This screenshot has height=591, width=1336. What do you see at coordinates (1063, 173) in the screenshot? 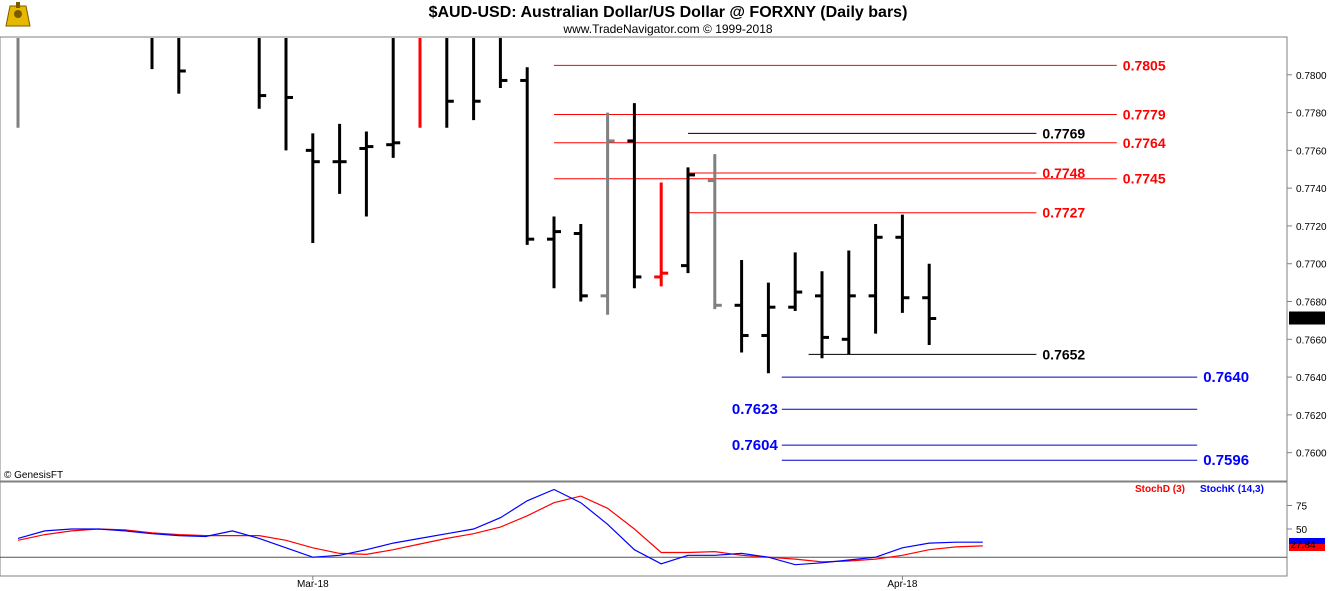
I see `level-label: 0.7748` at bounding box center [1063, 173].